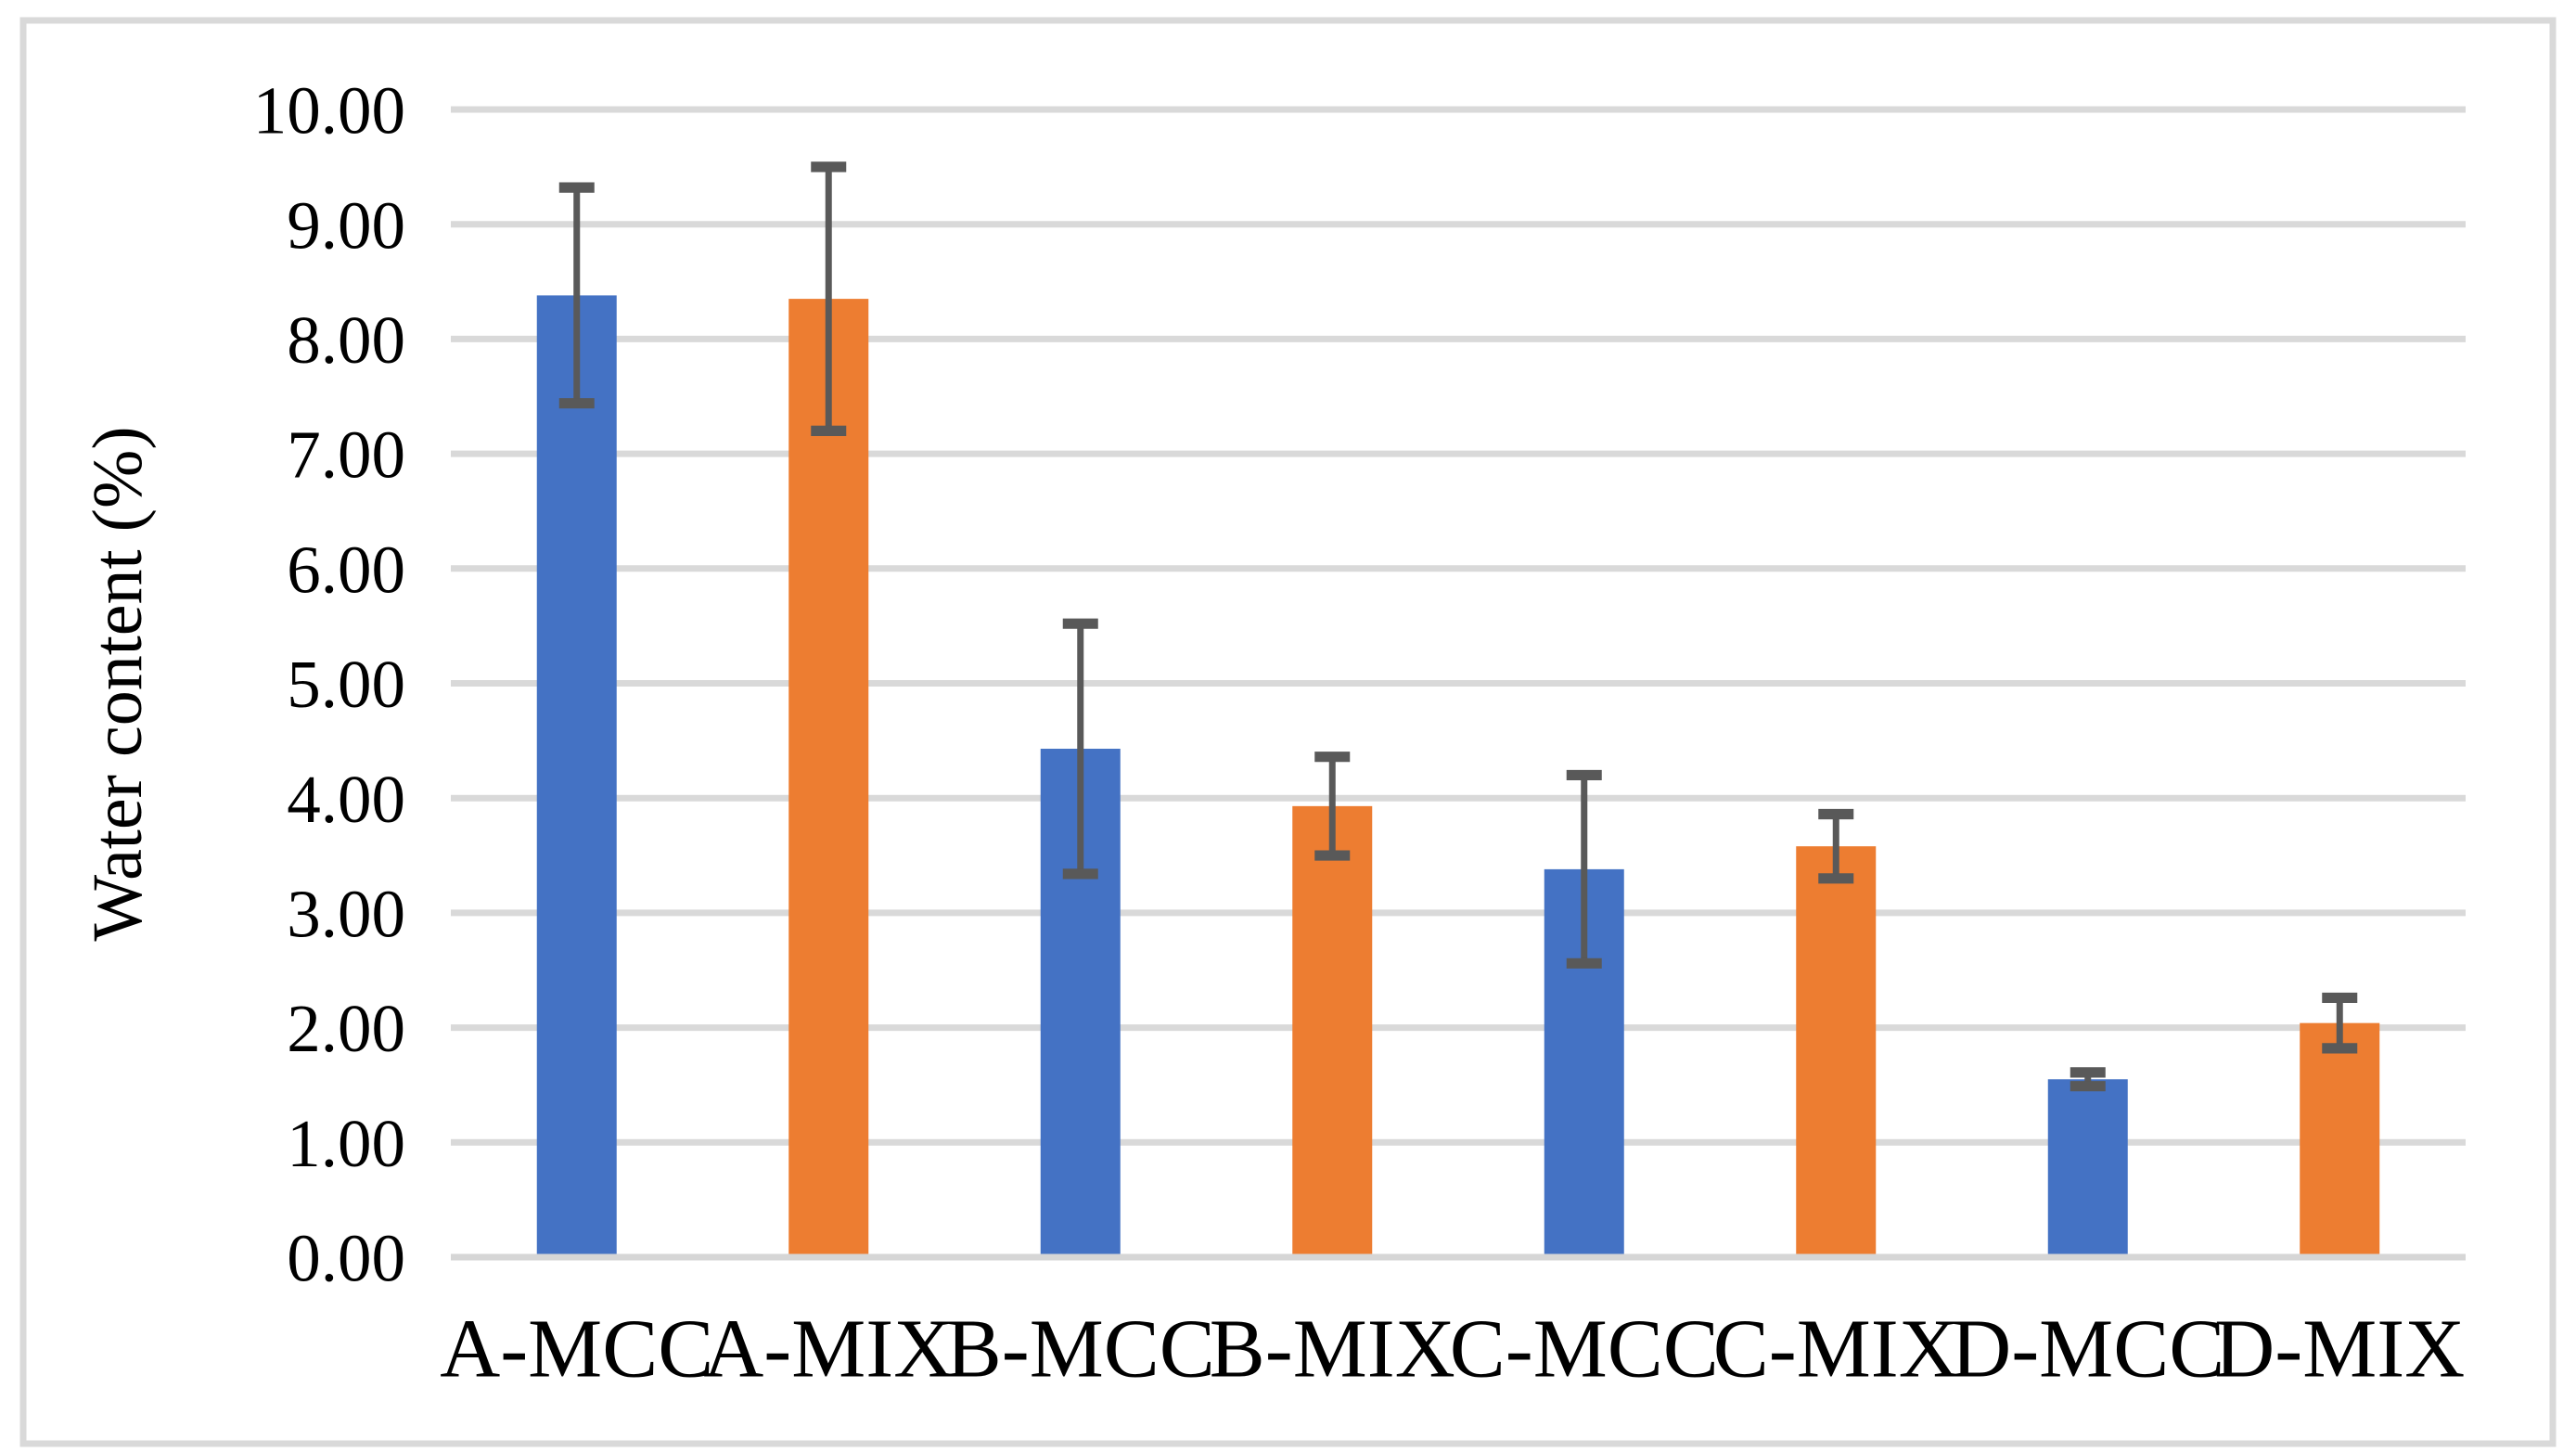  What do you see at coordinates (346, 1259) in the screenshot?
I see `y-tick-label-0.00: 0.00` at bounding box center [346, 1259].